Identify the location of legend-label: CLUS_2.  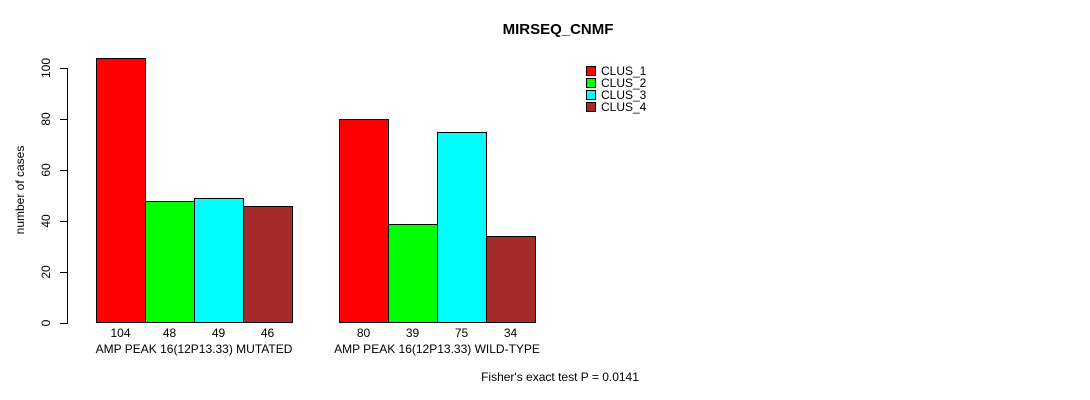
(624, 83).